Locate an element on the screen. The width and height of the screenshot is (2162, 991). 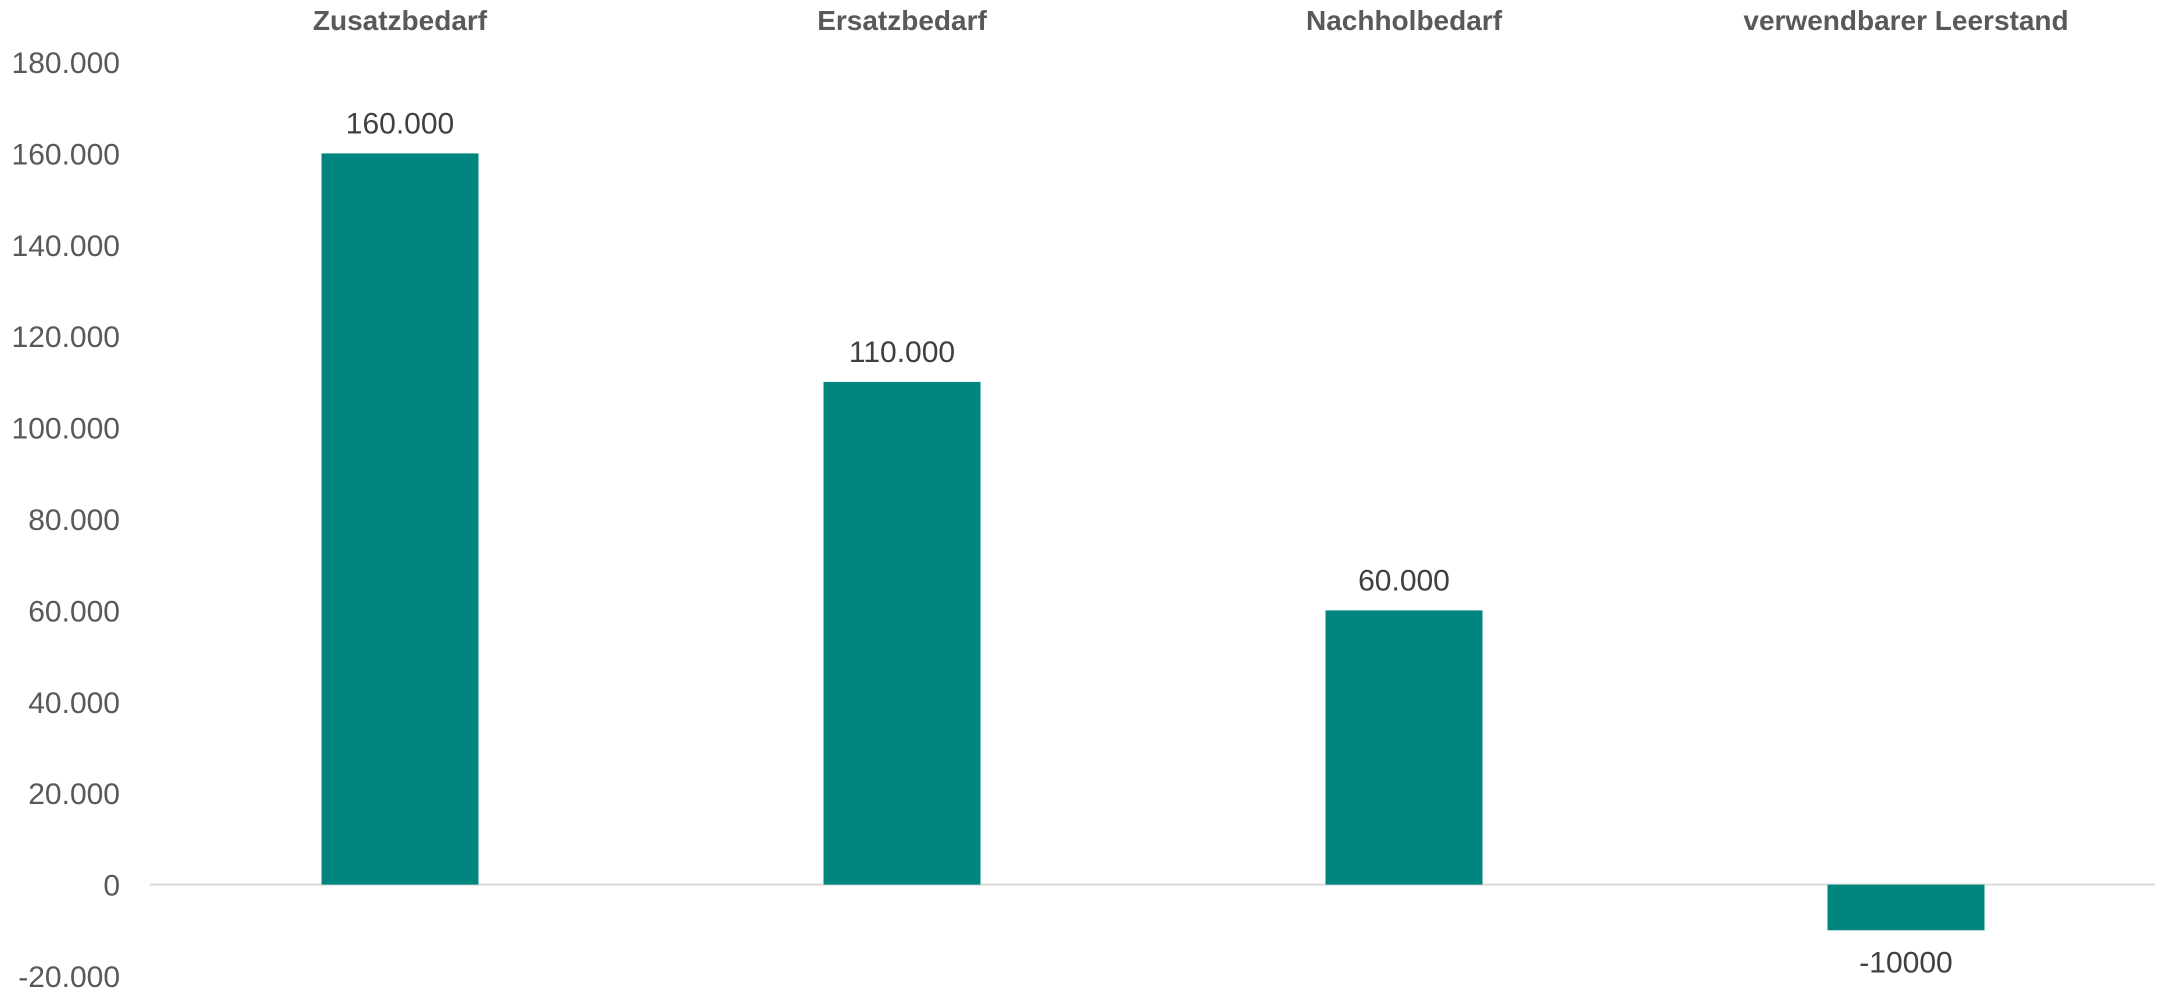
data-label: 110.000 is located at coordinates (902, 352).